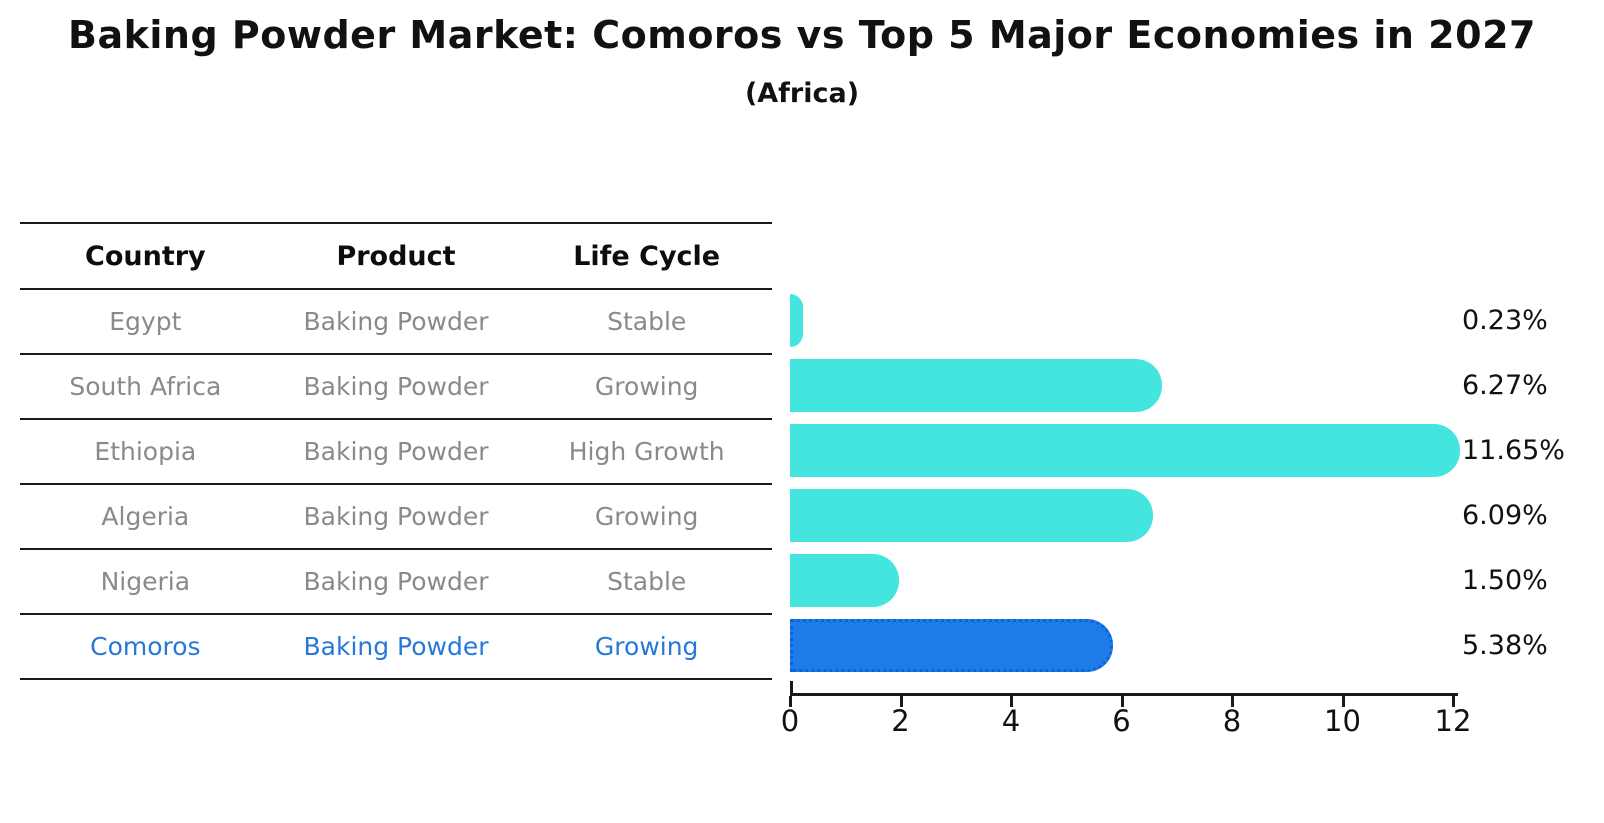 The width and height of the screenshot is (1604, 823). What do you see at coordinates (1505, 385) in the screenshot?
I see `bar-value-label: 6.27%` at bounding box center [1505, 385].